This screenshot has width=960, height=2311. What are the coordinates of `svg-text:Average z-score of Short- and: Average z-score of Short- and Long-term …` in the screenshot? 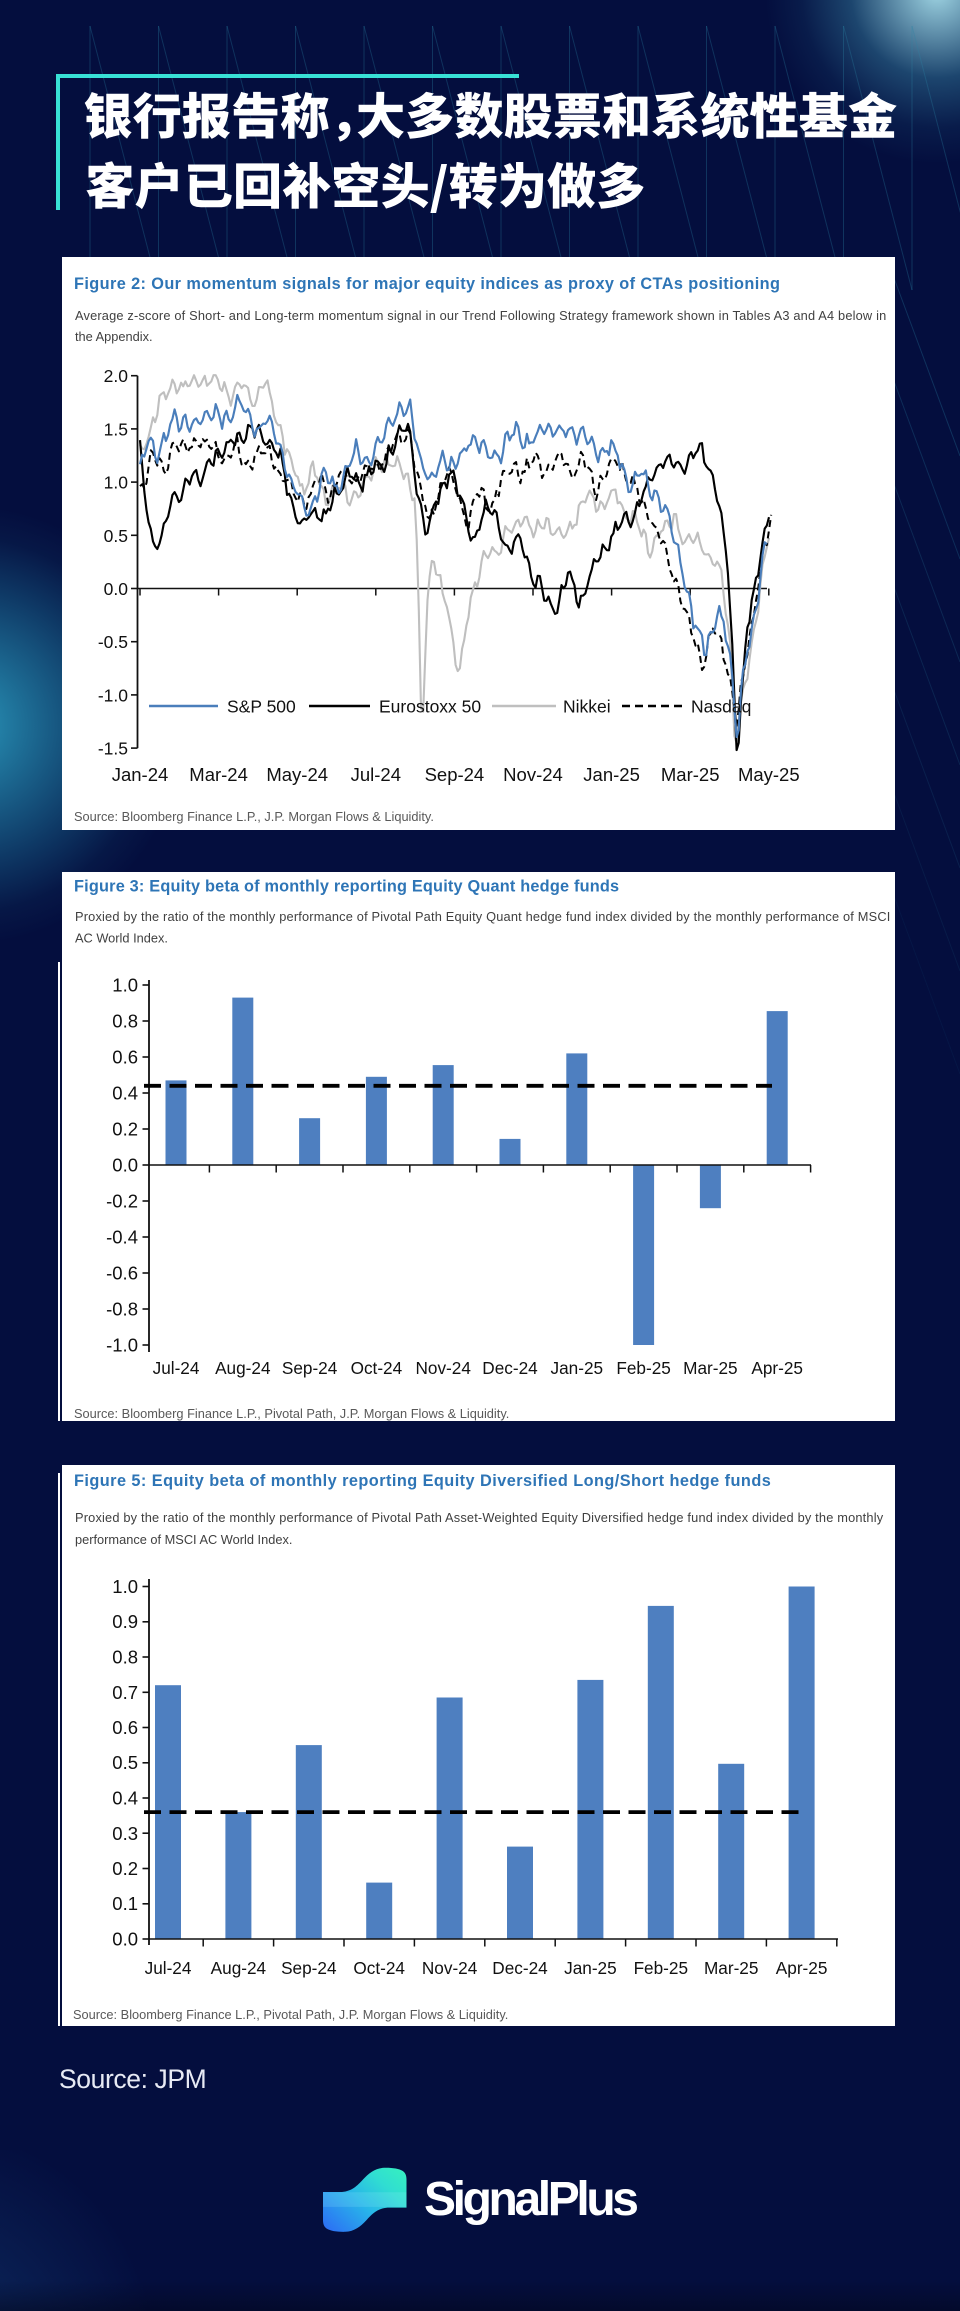 It's located at (480, 315).